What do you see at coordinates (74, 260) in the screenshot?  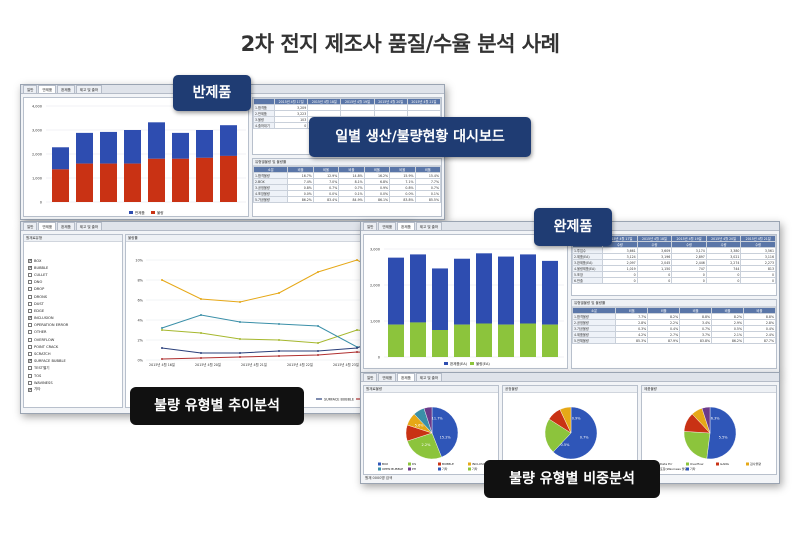 I see `defect-type-checkbox-item: BOX` at bounding box center [74, 260].